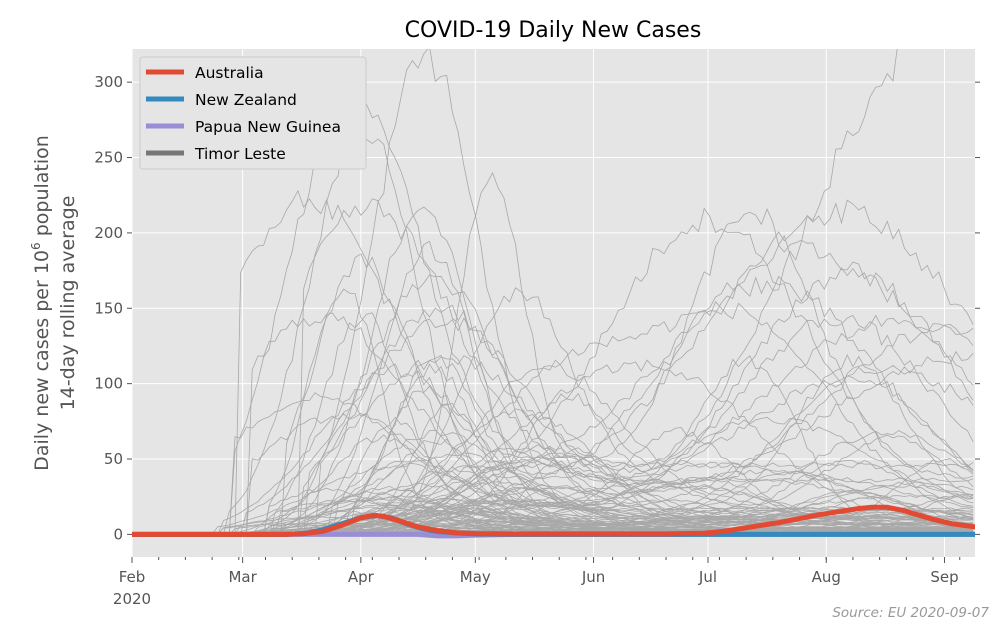  What do you see at coordinates (132, 599) in the screenshot?
I see `x-tick-sublabel: 2020` at bounding box center [132, 599].